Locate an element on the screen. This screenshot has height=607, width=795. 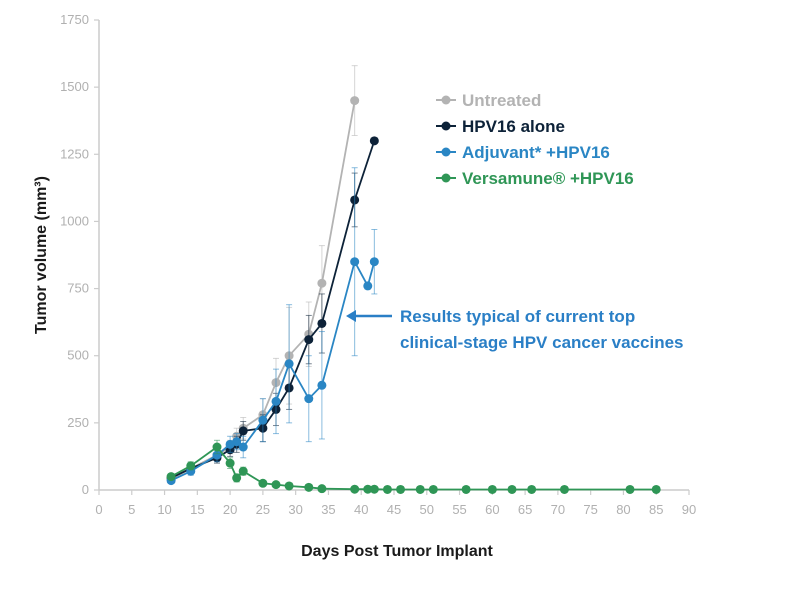
x-tick-label: 45 is located at coordinates (394, 509).